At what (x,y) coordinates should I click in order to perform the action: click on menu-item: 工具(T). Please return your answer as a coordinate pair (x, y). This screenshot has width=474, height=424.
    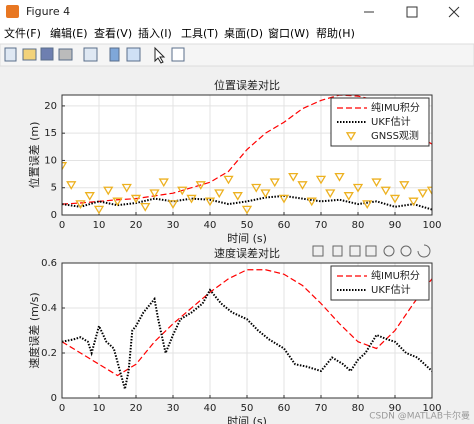
    Looking at the image, I should click on (199, 33).